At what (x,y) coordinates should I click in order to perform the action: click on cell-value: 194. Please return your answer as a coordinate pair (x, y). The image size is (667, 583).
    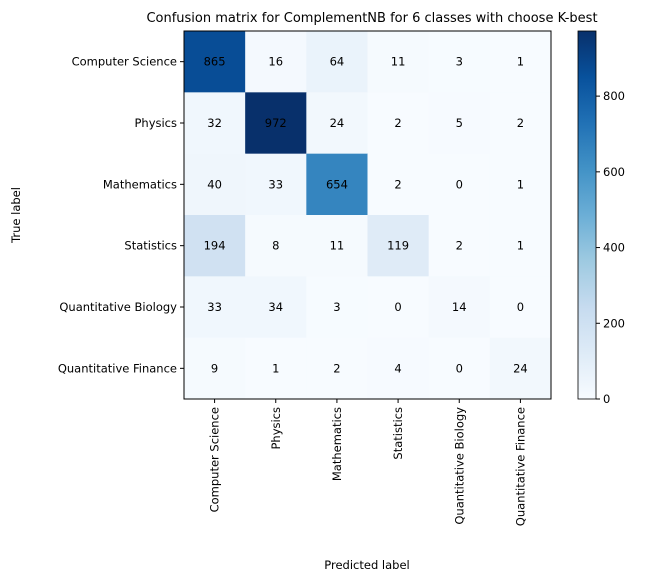
    Looking at the image, I should click on (215, 246).